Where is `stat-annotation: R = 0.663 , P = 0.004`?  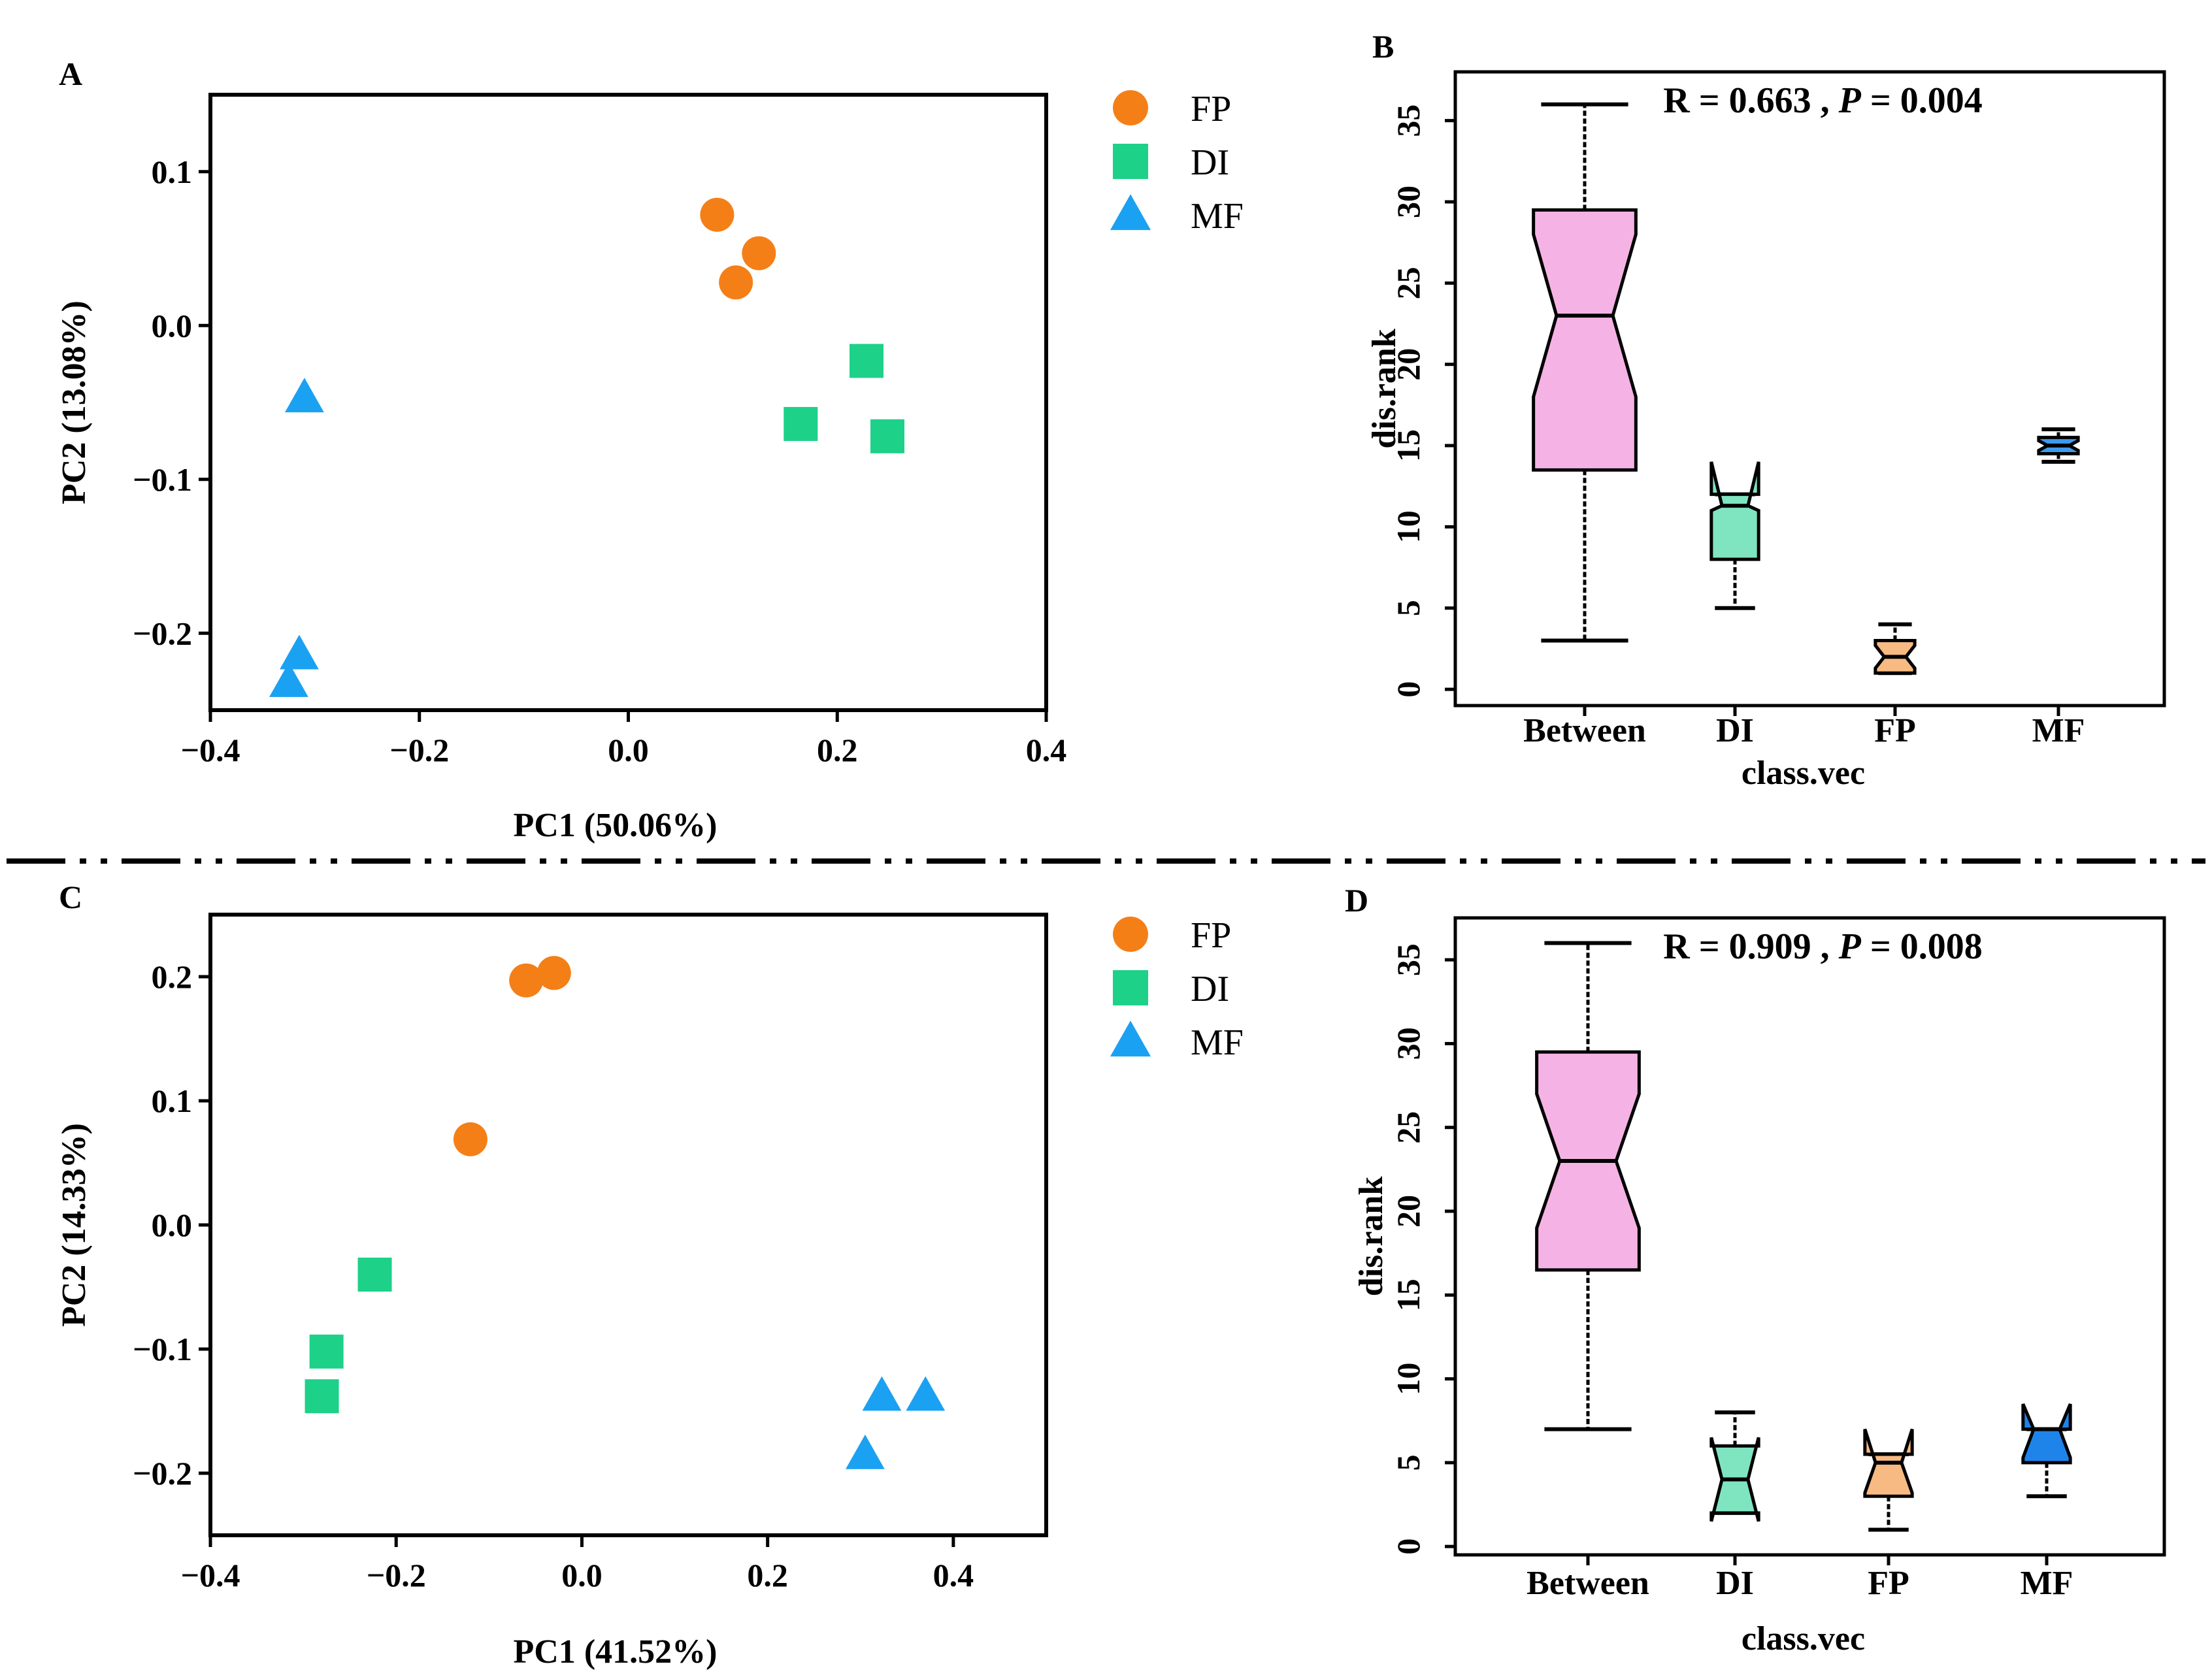
stat-annotation: R = 0.663 , P = 0.004 is located at coordinates (1823, 101).